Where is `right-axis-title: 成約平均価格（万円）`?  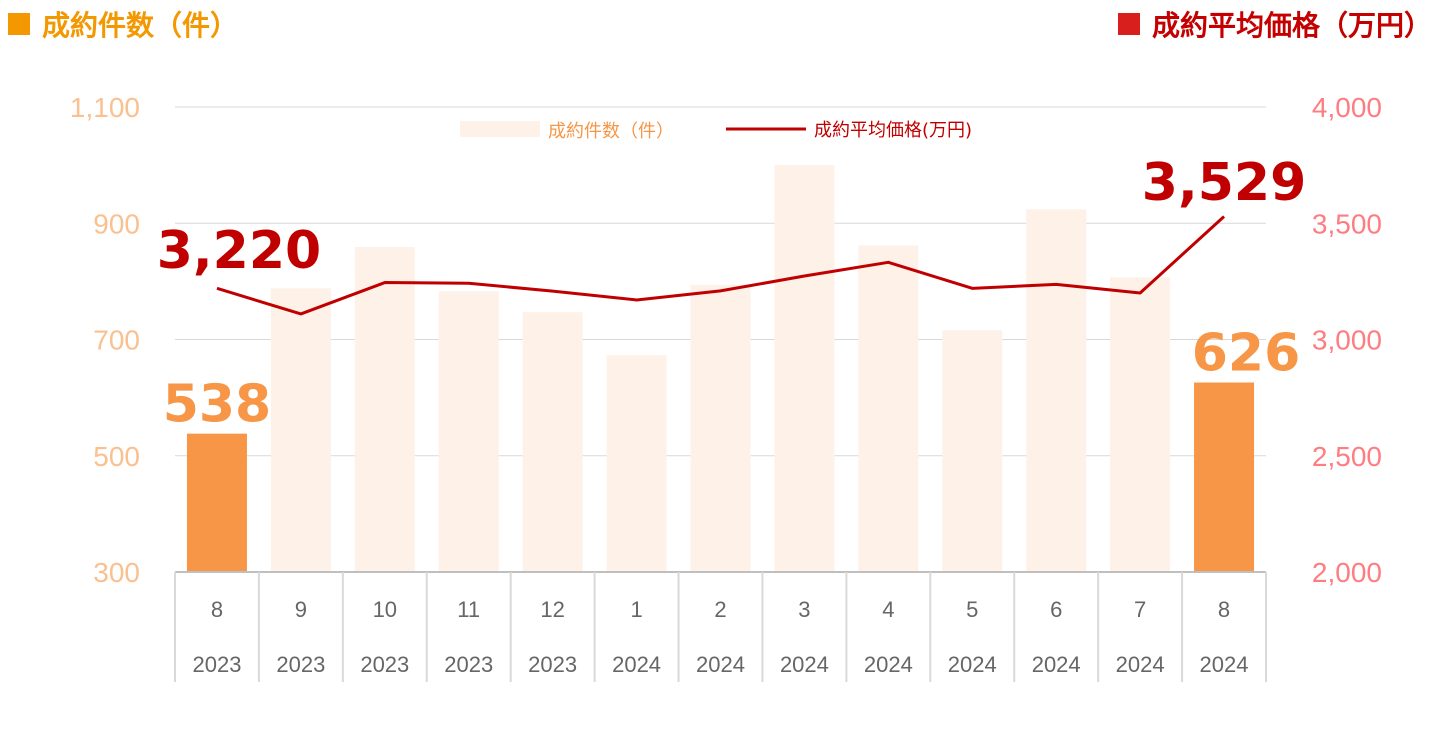 right-axis-title: 成約平均価格（万円） is located at coordinates (1274, 24).